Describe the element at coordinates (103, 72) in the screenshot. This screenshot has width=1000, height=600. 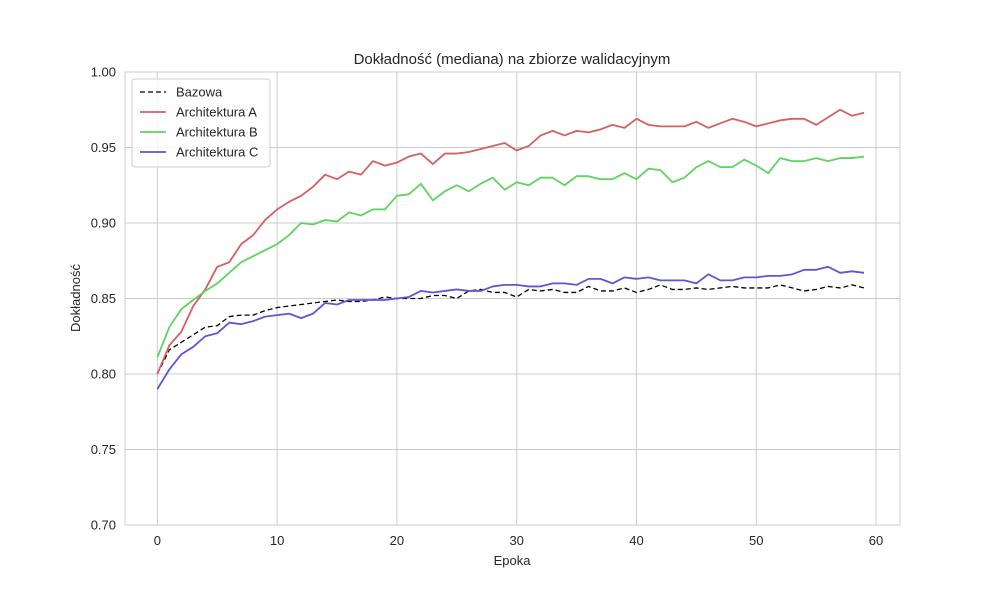
I see `y-tick-label: 1.00` at that location.